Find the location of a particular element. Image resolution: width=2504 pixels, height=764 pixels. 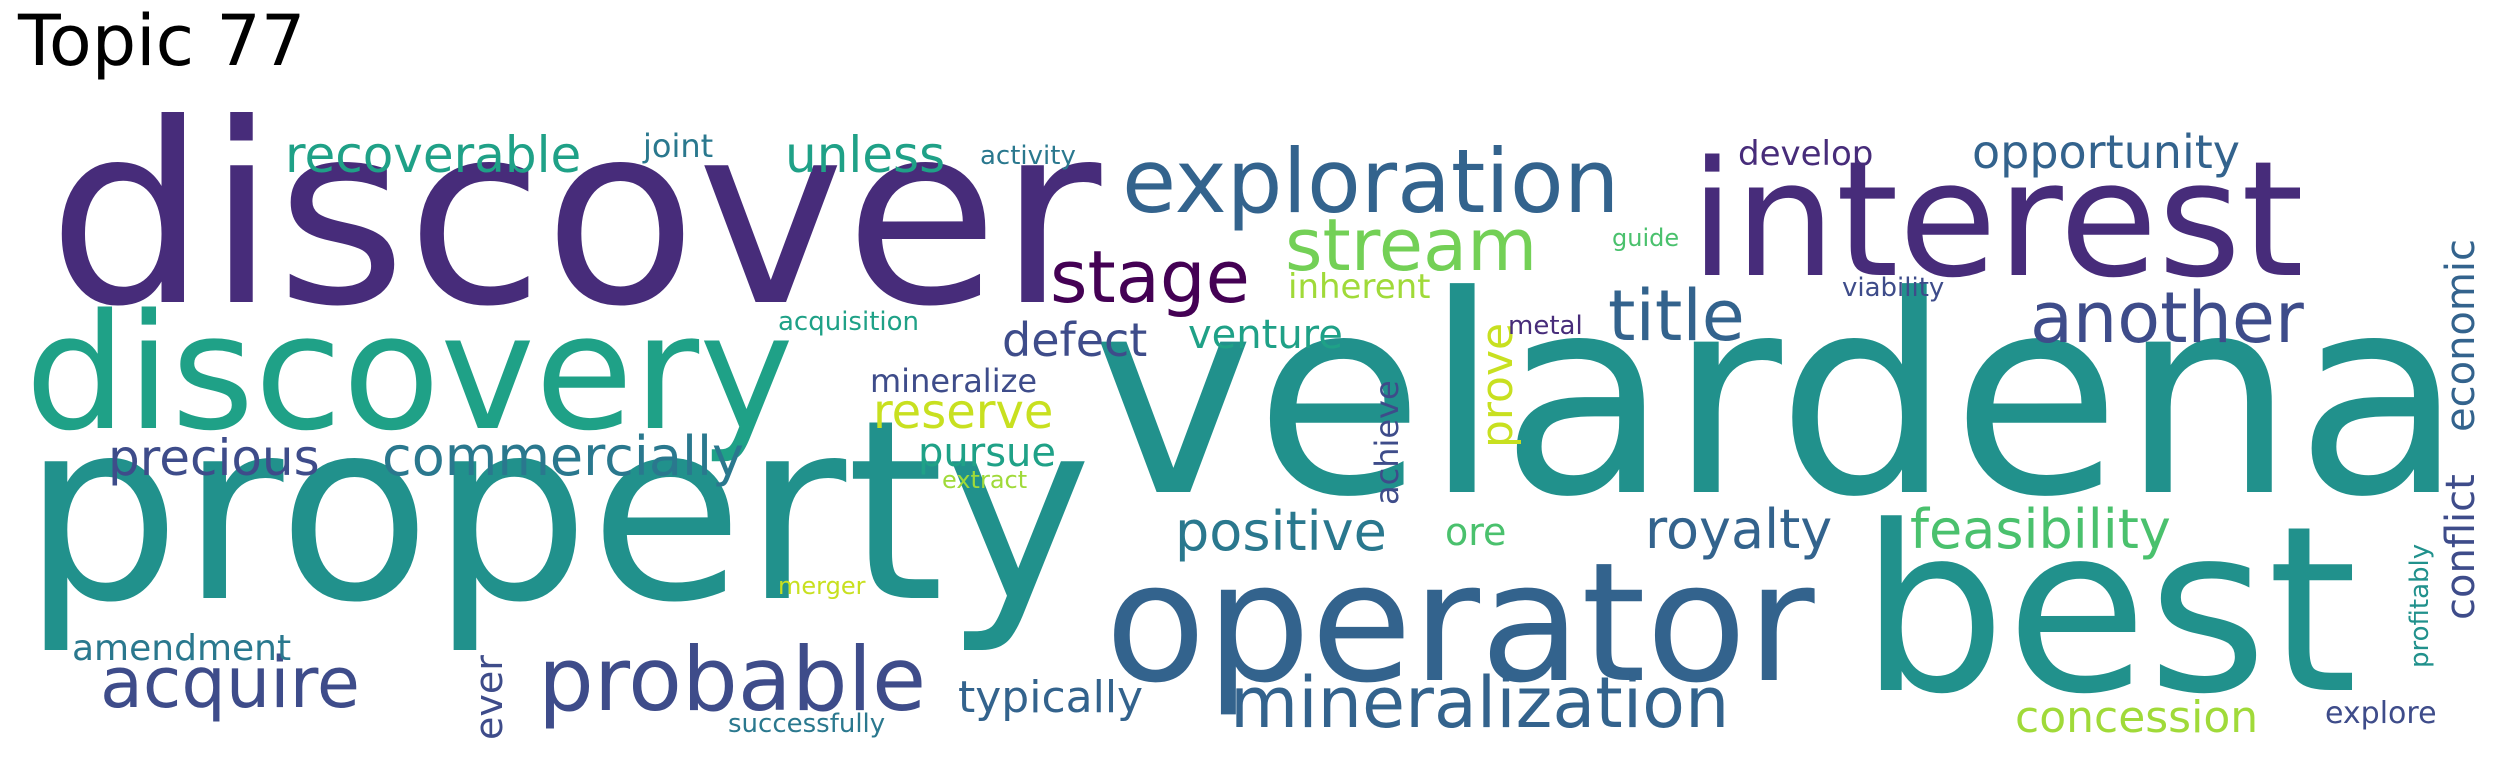

word-develop: develop is located at coordinates (1805, 154).